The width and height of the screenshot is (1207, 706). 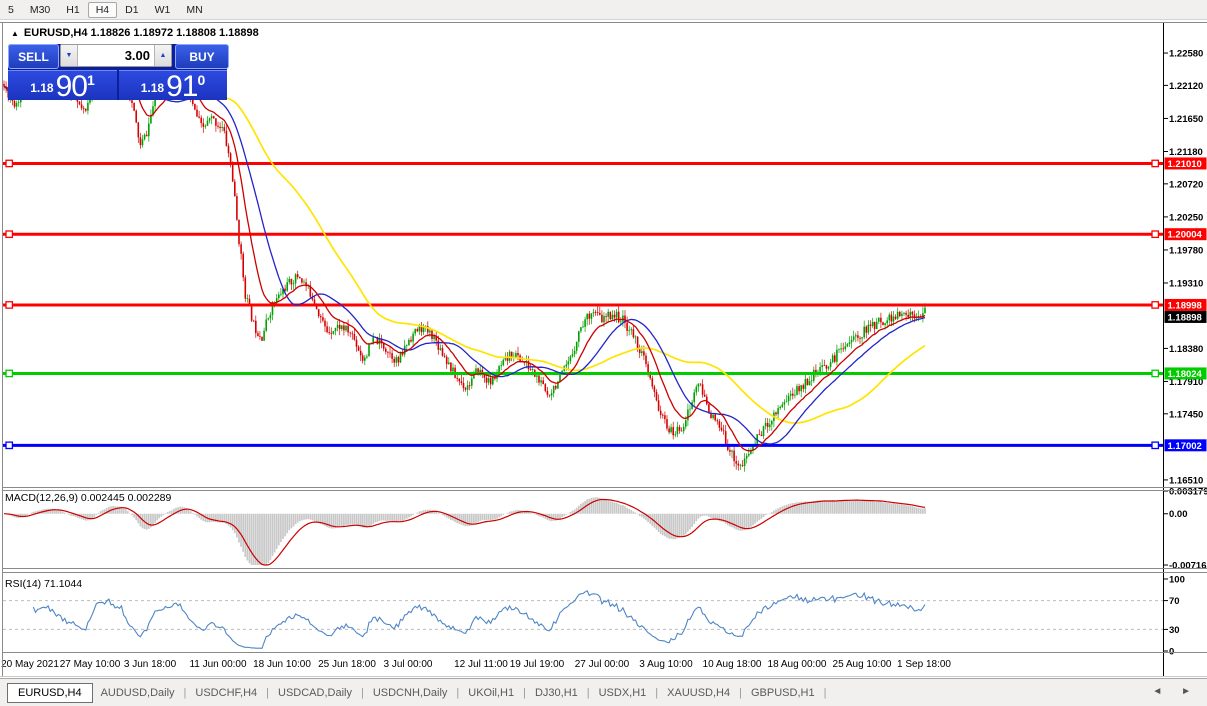 What do you see at coordinates (162, 55) in the screenshot?
I see `volume-increase-icon: ▲` at bounding box center [162, 55].